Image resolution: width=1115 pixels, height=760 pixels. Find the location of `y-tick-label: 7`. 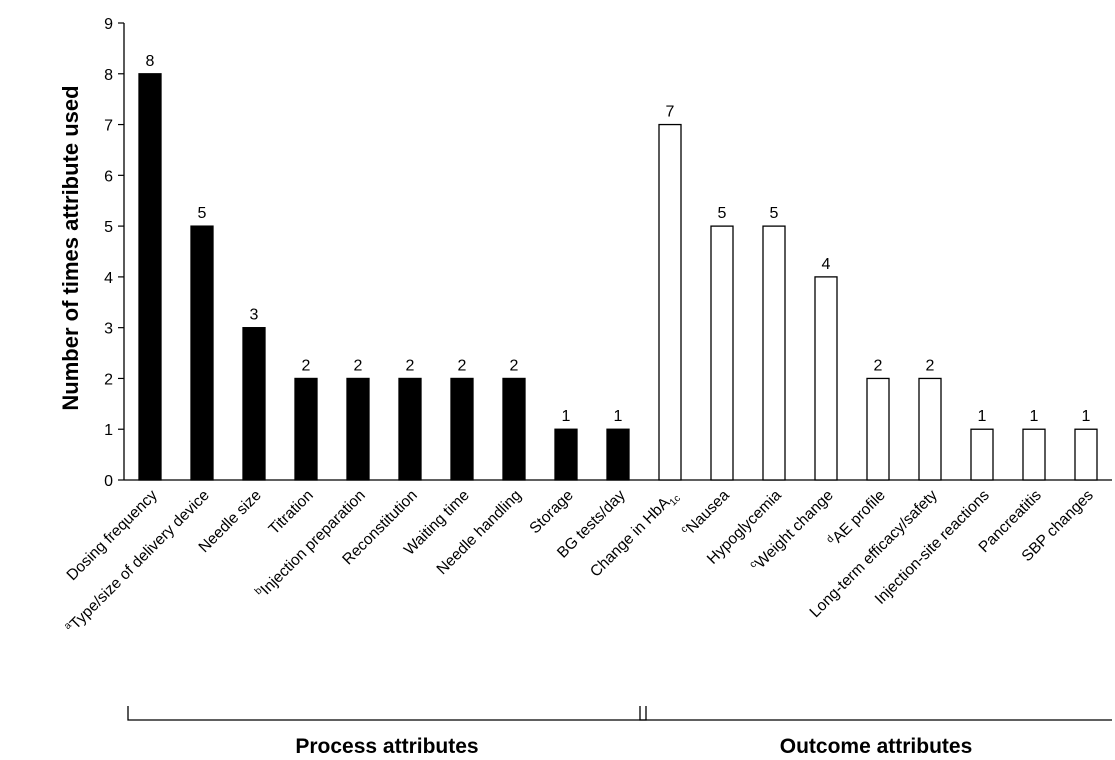

y-tick-label: 7 is located at coordinates (108, 126).